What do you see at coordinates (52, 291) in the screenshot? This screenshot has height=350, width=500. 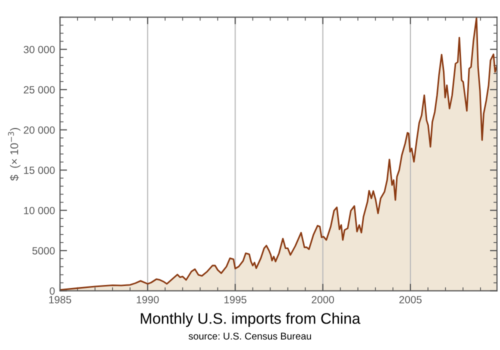 I see `y-tick-label: 0` at bounding box center [52, 291].